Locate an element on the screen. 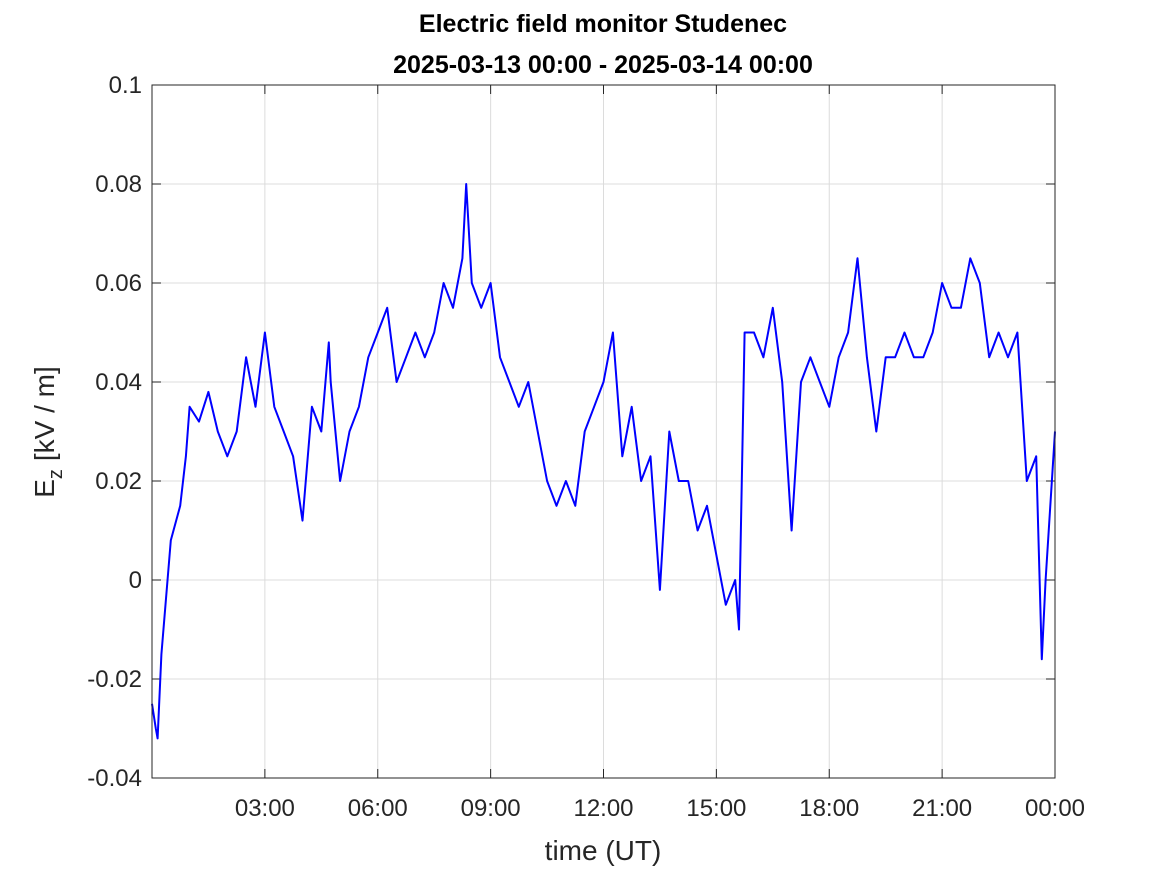  chart-subtitle: 2025-03-13 00:00 - 2025-03-14 00:00 is located at coordinates (603, 65).